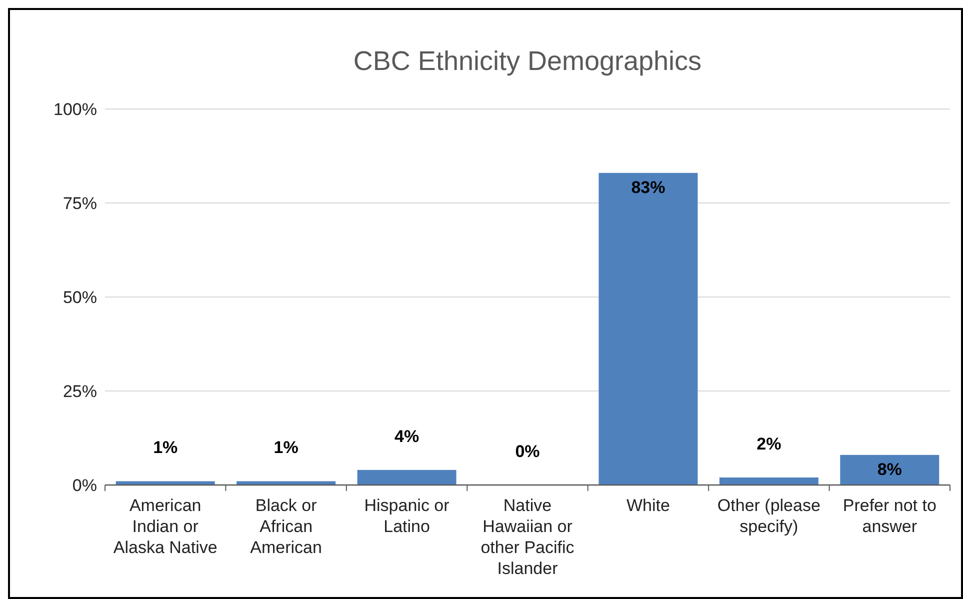 The width and height of the screenshot is (963, 599). I want to click on data-label: 8%, so click(889, 469).